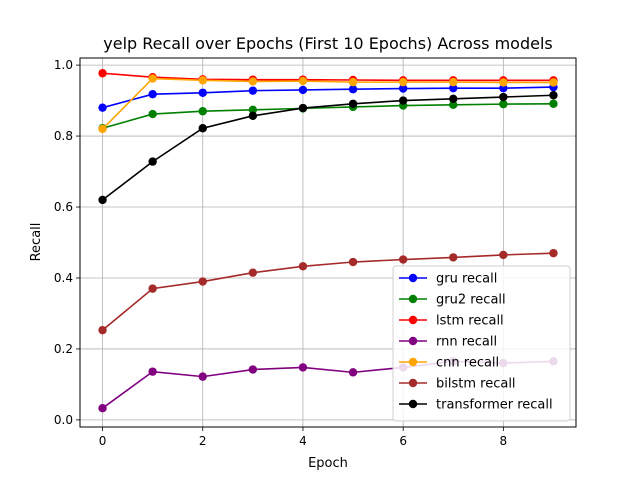 This screenshot has width=640, height=480. Describe the element at coordinates (63, 349) in the screenshot. I see `y-tick-label: 0.2` at that location.